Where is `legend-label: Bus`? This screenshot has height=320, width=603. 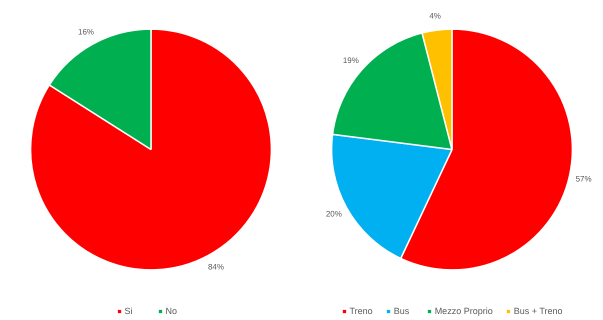 legend-label: Bus is located at coordinates (402, 311).